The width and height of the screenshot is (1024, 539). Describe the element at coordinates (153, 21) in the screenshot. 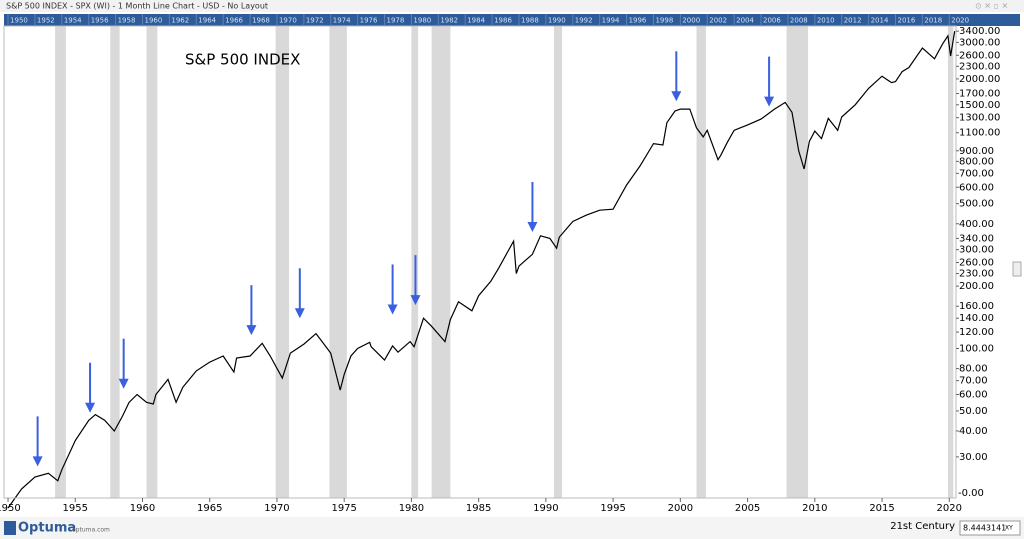

I see `top-tick-label: 1960` at that location.